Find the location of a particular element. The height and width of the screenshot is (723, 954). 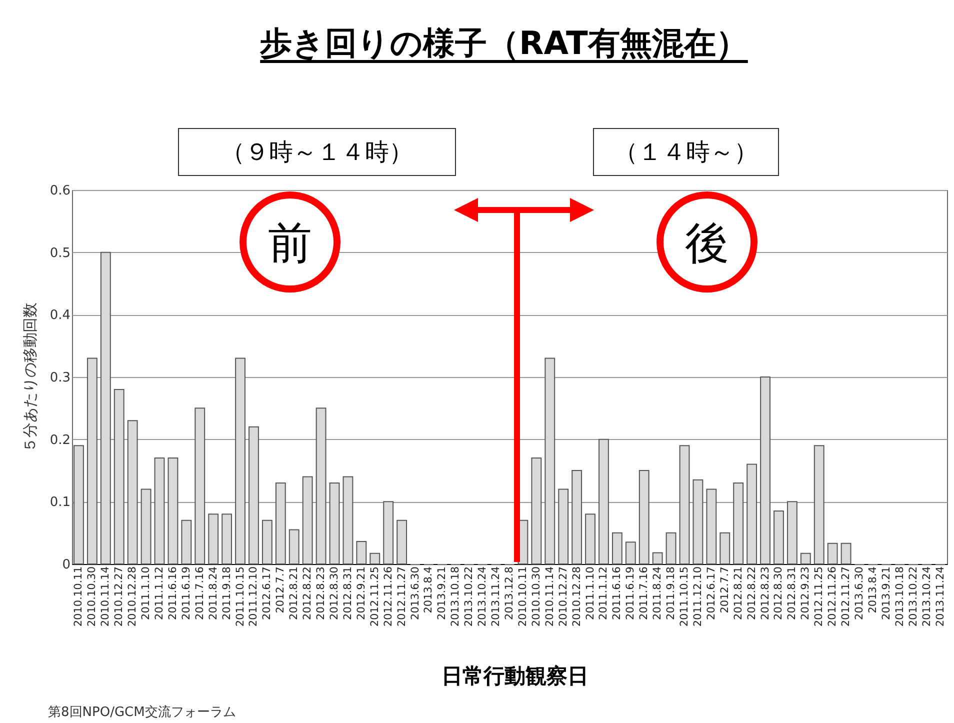

text: （１４時～） is located at coordinates (686, 152).